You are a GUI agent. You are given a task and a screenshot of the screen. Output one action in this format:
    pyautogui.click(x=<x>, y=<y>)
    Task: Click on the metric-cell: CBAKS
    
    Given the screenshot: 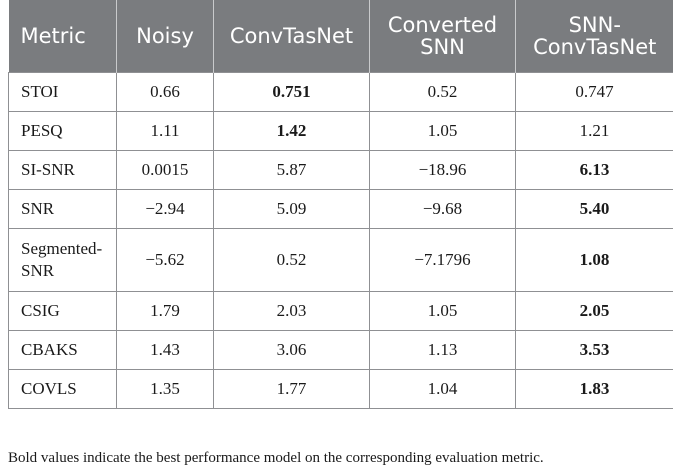 What is the action you would take?
    pyautogui.click(x=62, y=350)
    